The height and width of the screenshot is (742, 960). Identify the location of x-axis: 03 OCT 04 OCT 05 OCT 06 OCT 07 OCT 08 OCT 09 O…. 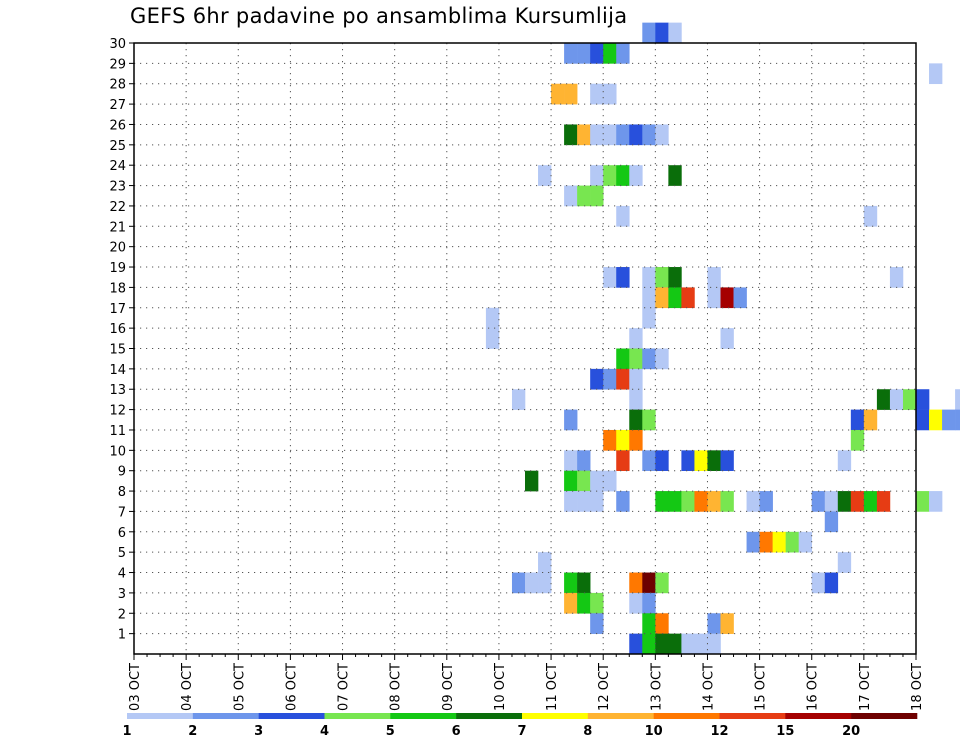
(526, 682).